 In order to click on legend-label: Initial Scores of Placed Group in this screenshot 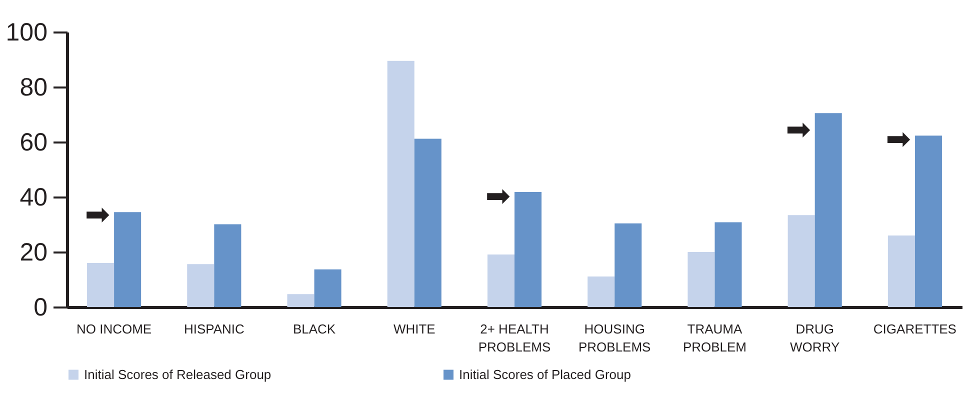, I will do `click(545, 374)`.